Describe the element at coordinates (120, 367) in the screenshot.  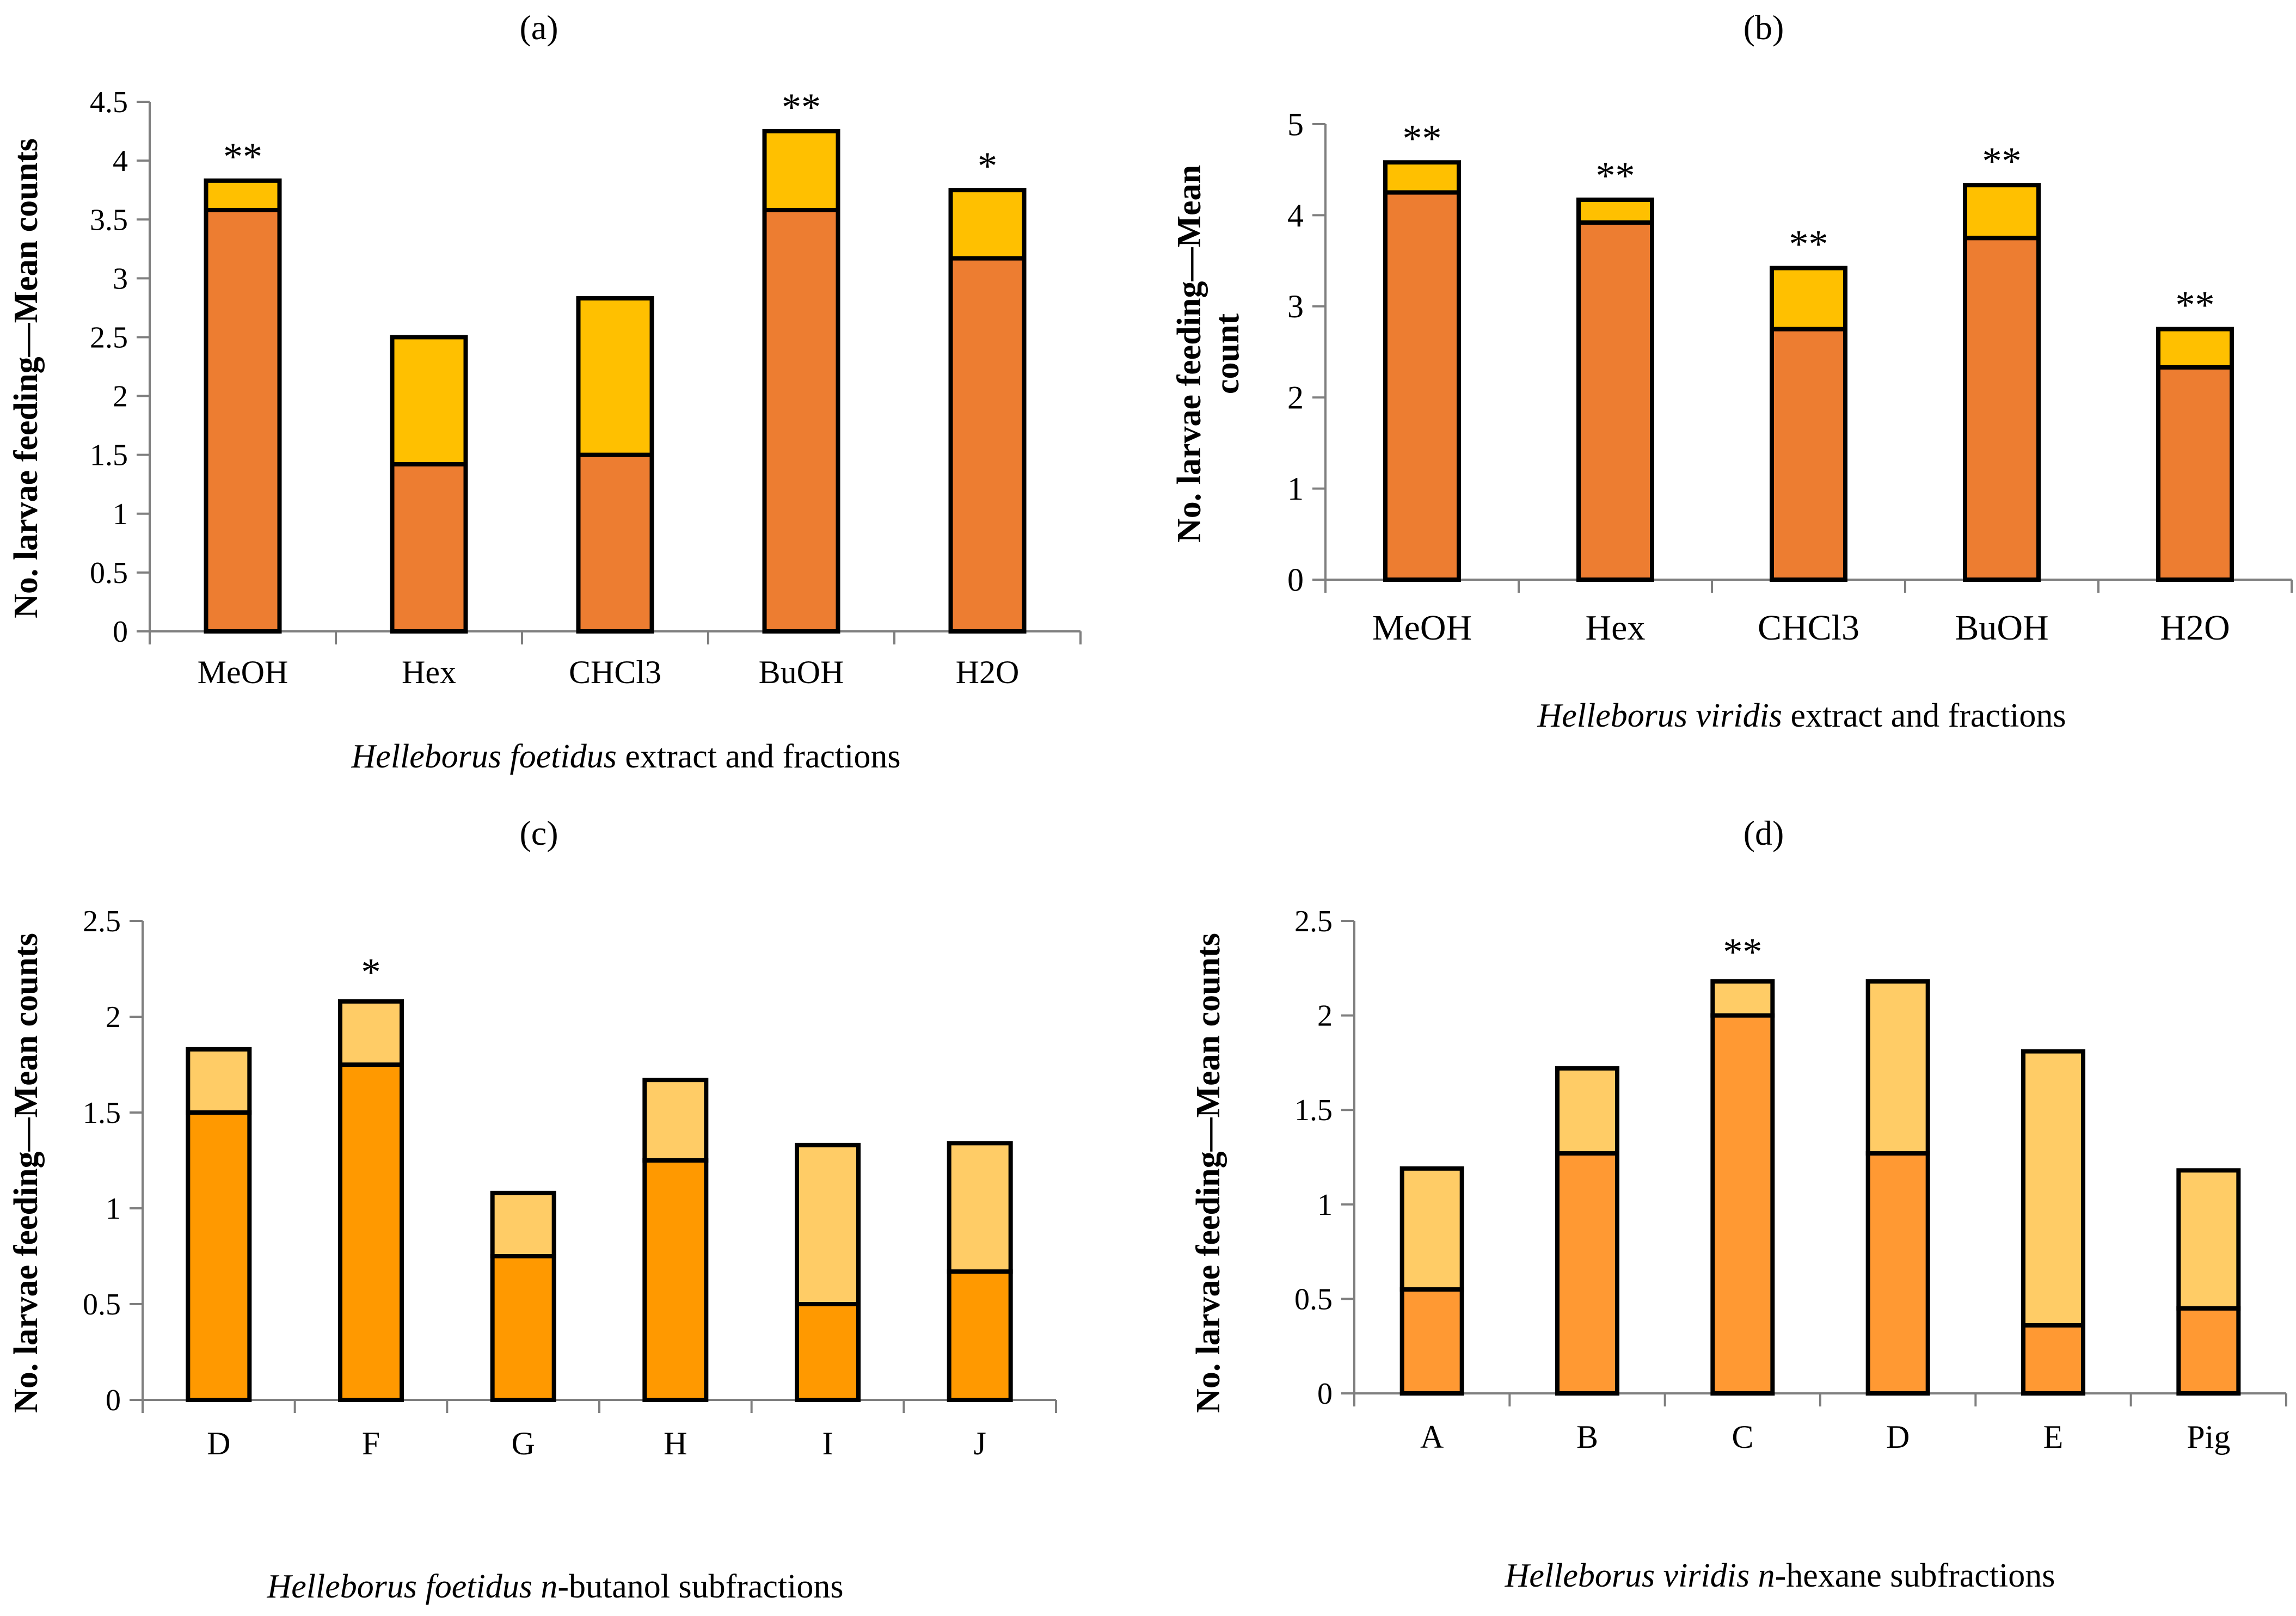
I see `panel-a-y-axis: 0 0.5 1 1.5 2 2.5 3 3.5 4 4.5` at that location.